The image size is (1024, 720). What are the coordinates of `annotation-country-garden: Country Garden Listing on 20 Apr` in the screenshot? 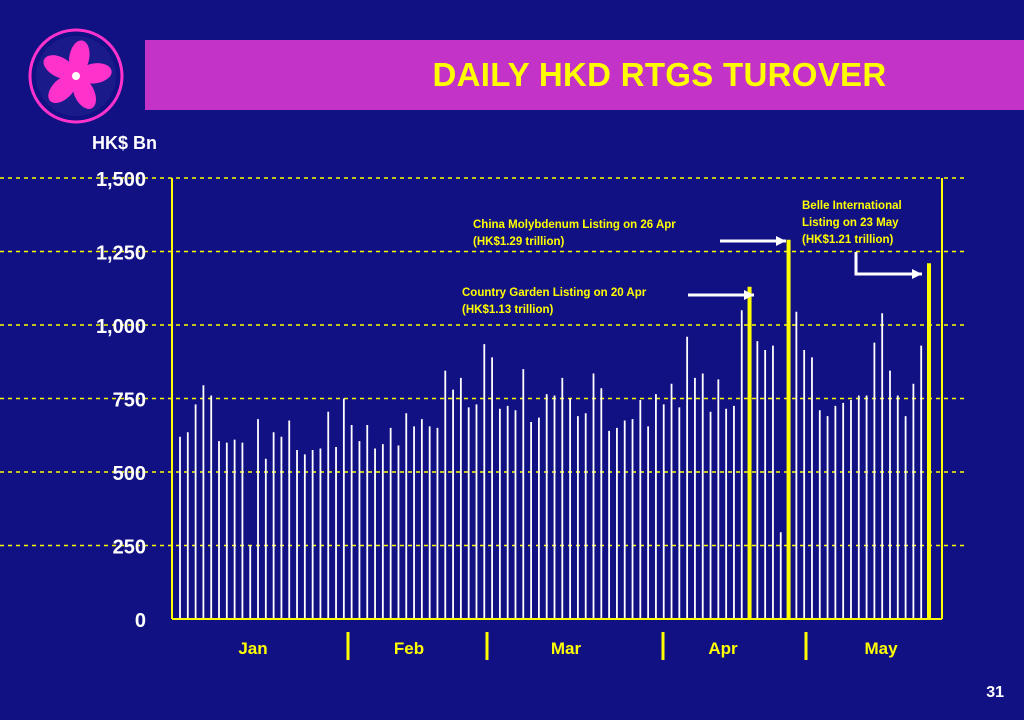 It's located at (554, 293).